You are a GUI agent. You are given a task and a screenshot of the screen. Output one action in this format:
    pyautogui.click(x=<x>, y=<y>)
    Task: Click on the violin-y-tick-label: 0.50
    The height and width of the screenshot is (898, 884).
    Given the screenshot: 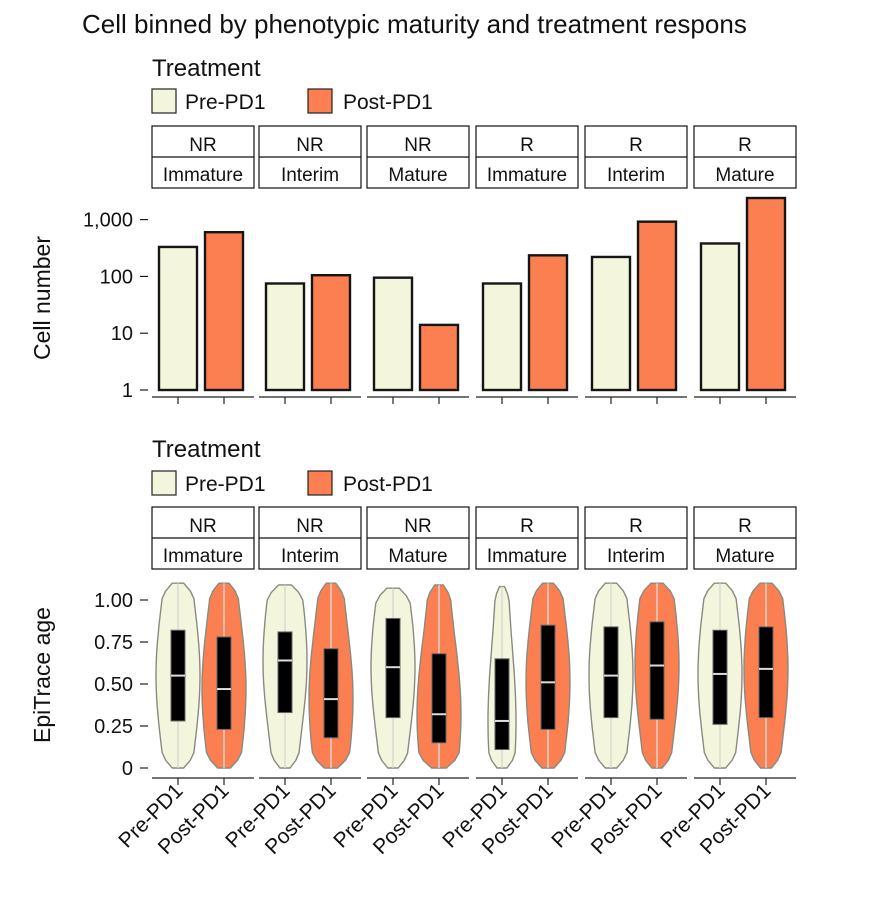 What is the action you would take?
    pyautogui.click(x=113, y=685)
    